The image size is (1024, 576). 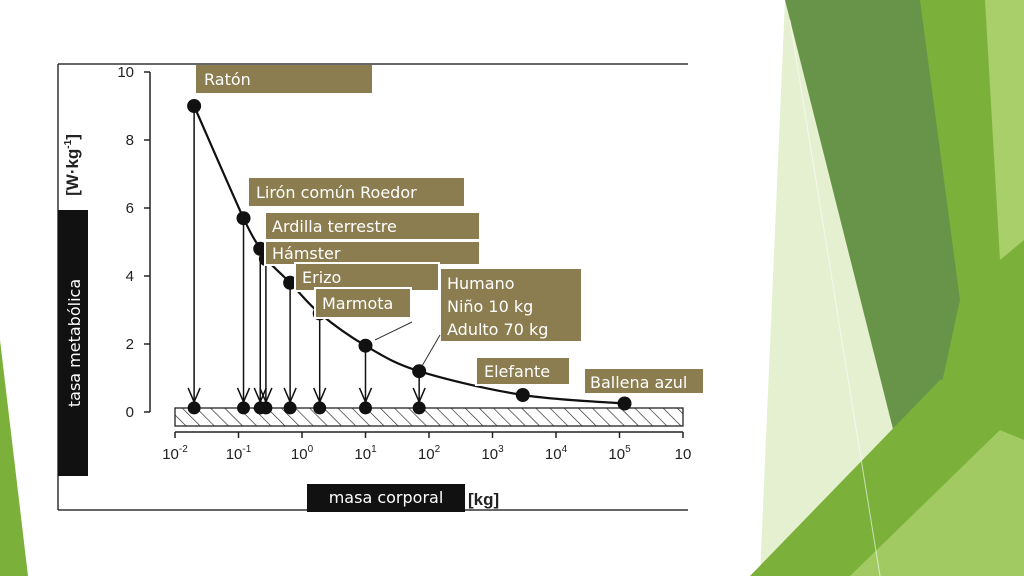 I want to click on decor-green-light, so click(x=1004, y=130).